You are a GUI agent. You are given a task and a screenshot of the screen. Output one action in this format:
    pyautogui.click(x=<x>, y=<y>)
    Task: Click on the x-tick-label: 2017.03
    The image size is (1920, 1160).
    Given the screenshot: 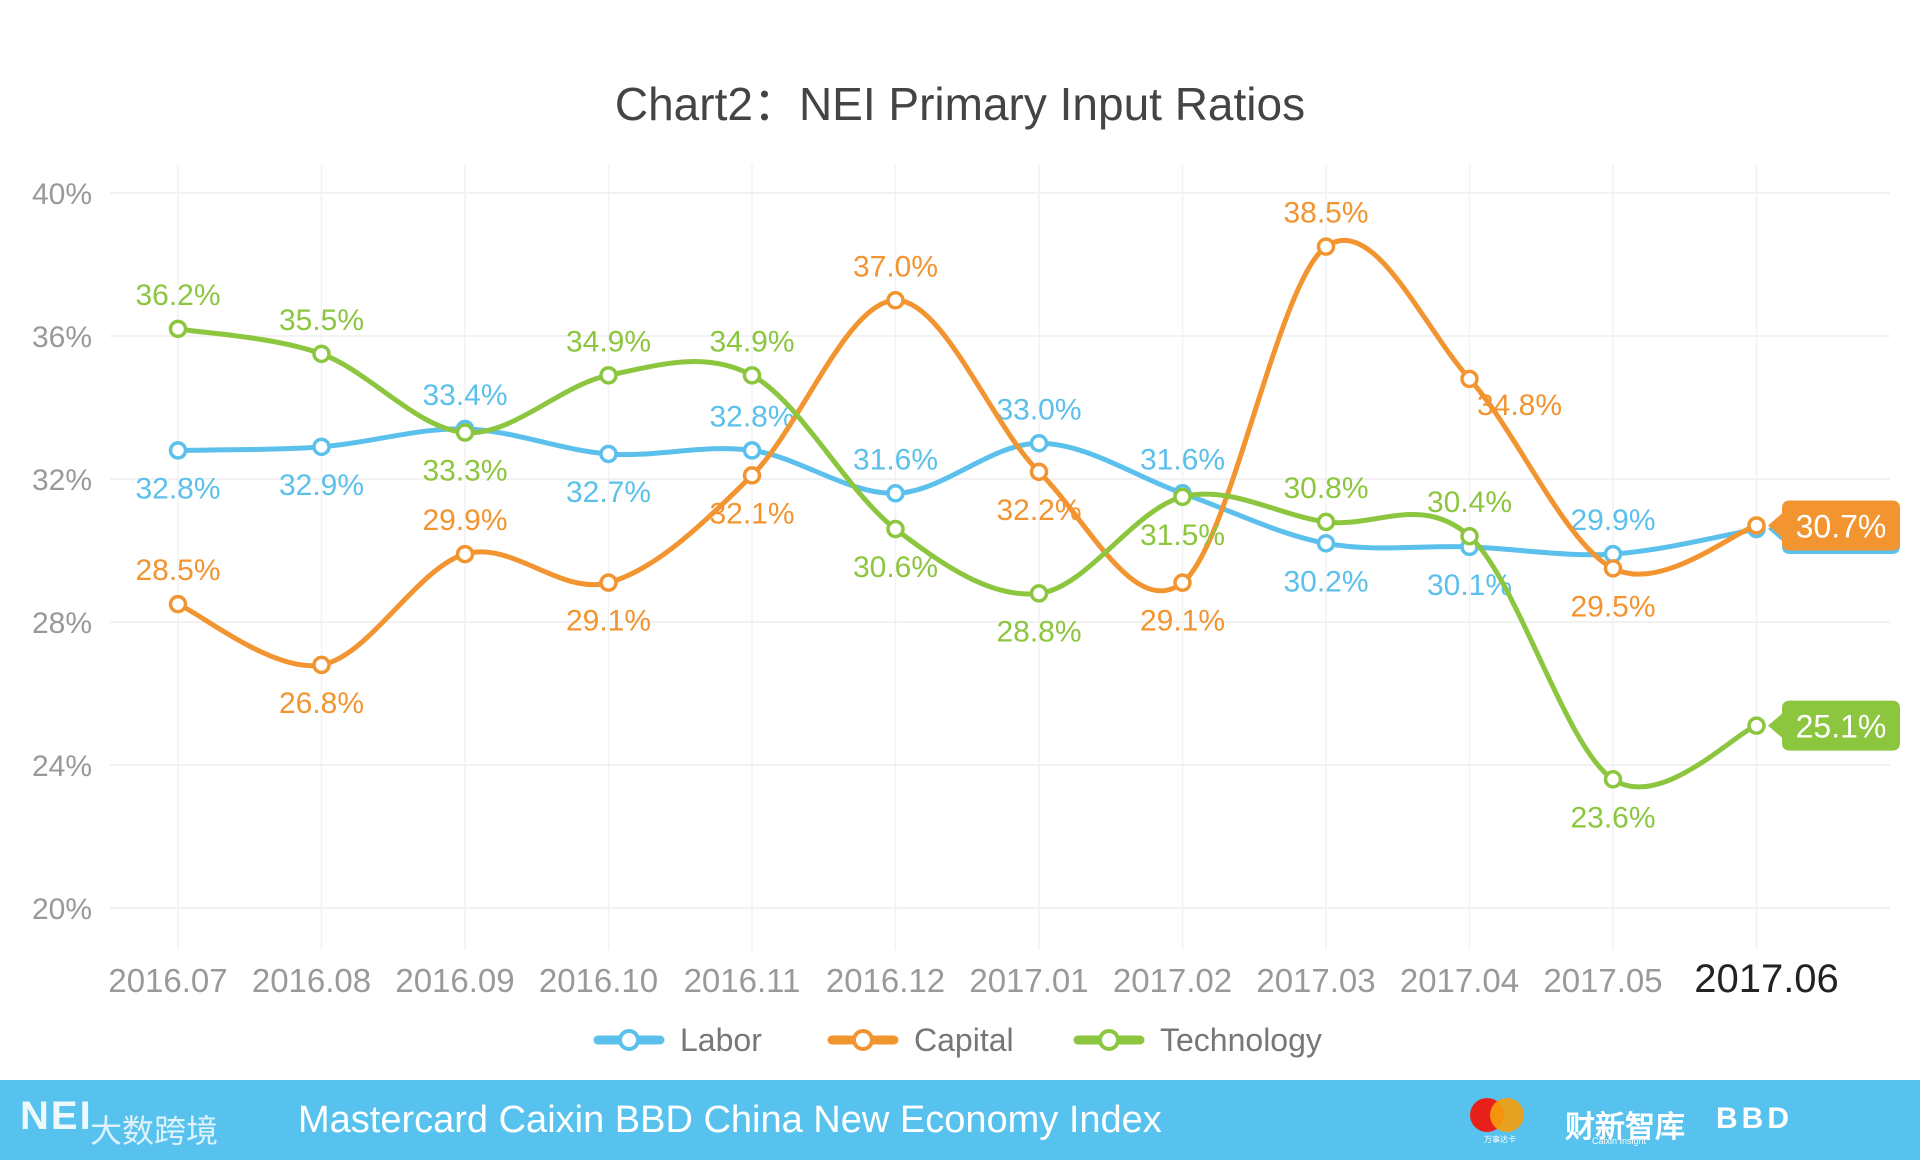 What is the action you would take?
    pyautogui.click(x=1315, y=980)
    